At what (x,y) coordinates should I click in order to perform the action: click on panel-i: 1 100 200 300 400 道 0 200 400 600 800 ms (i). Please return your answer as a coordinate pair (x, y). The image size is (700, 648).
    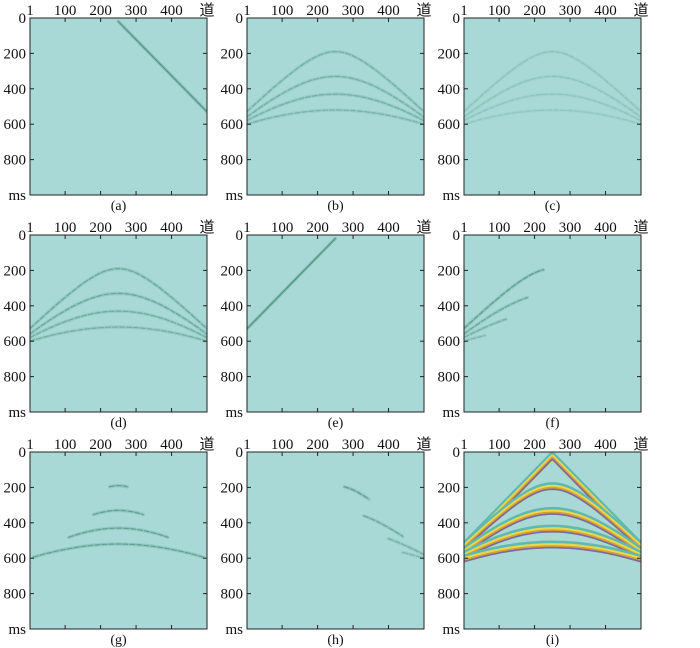
    Looking at the image, I should click on (543, 542).